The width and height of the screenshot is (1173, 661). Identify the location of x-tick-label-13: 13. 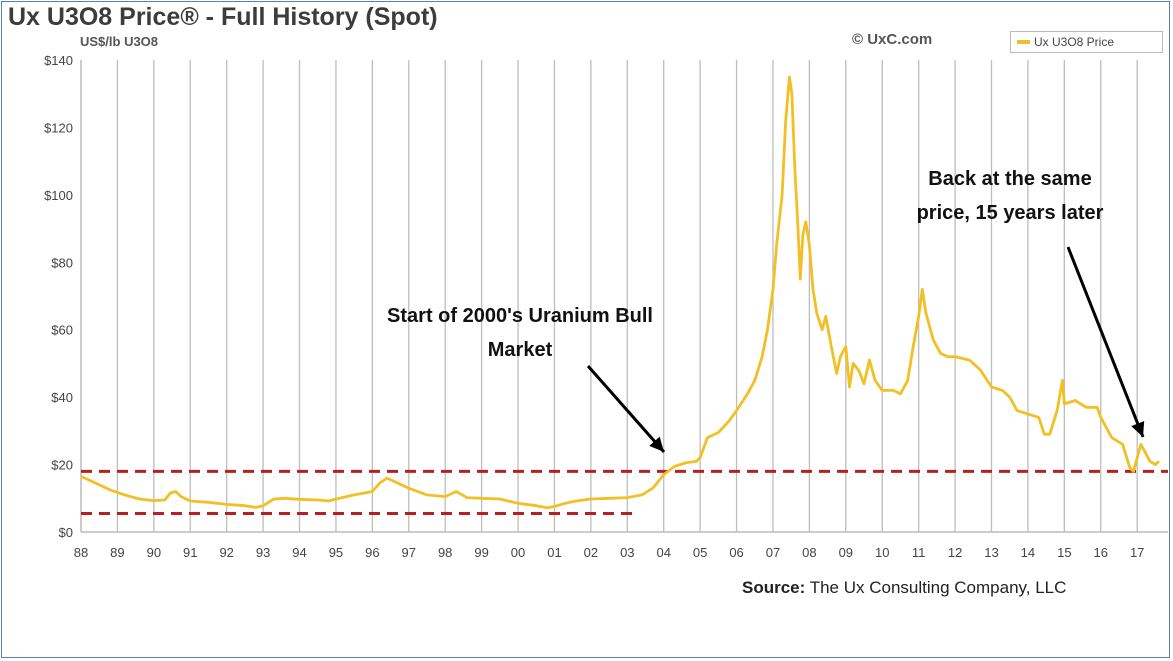
(991, 552).